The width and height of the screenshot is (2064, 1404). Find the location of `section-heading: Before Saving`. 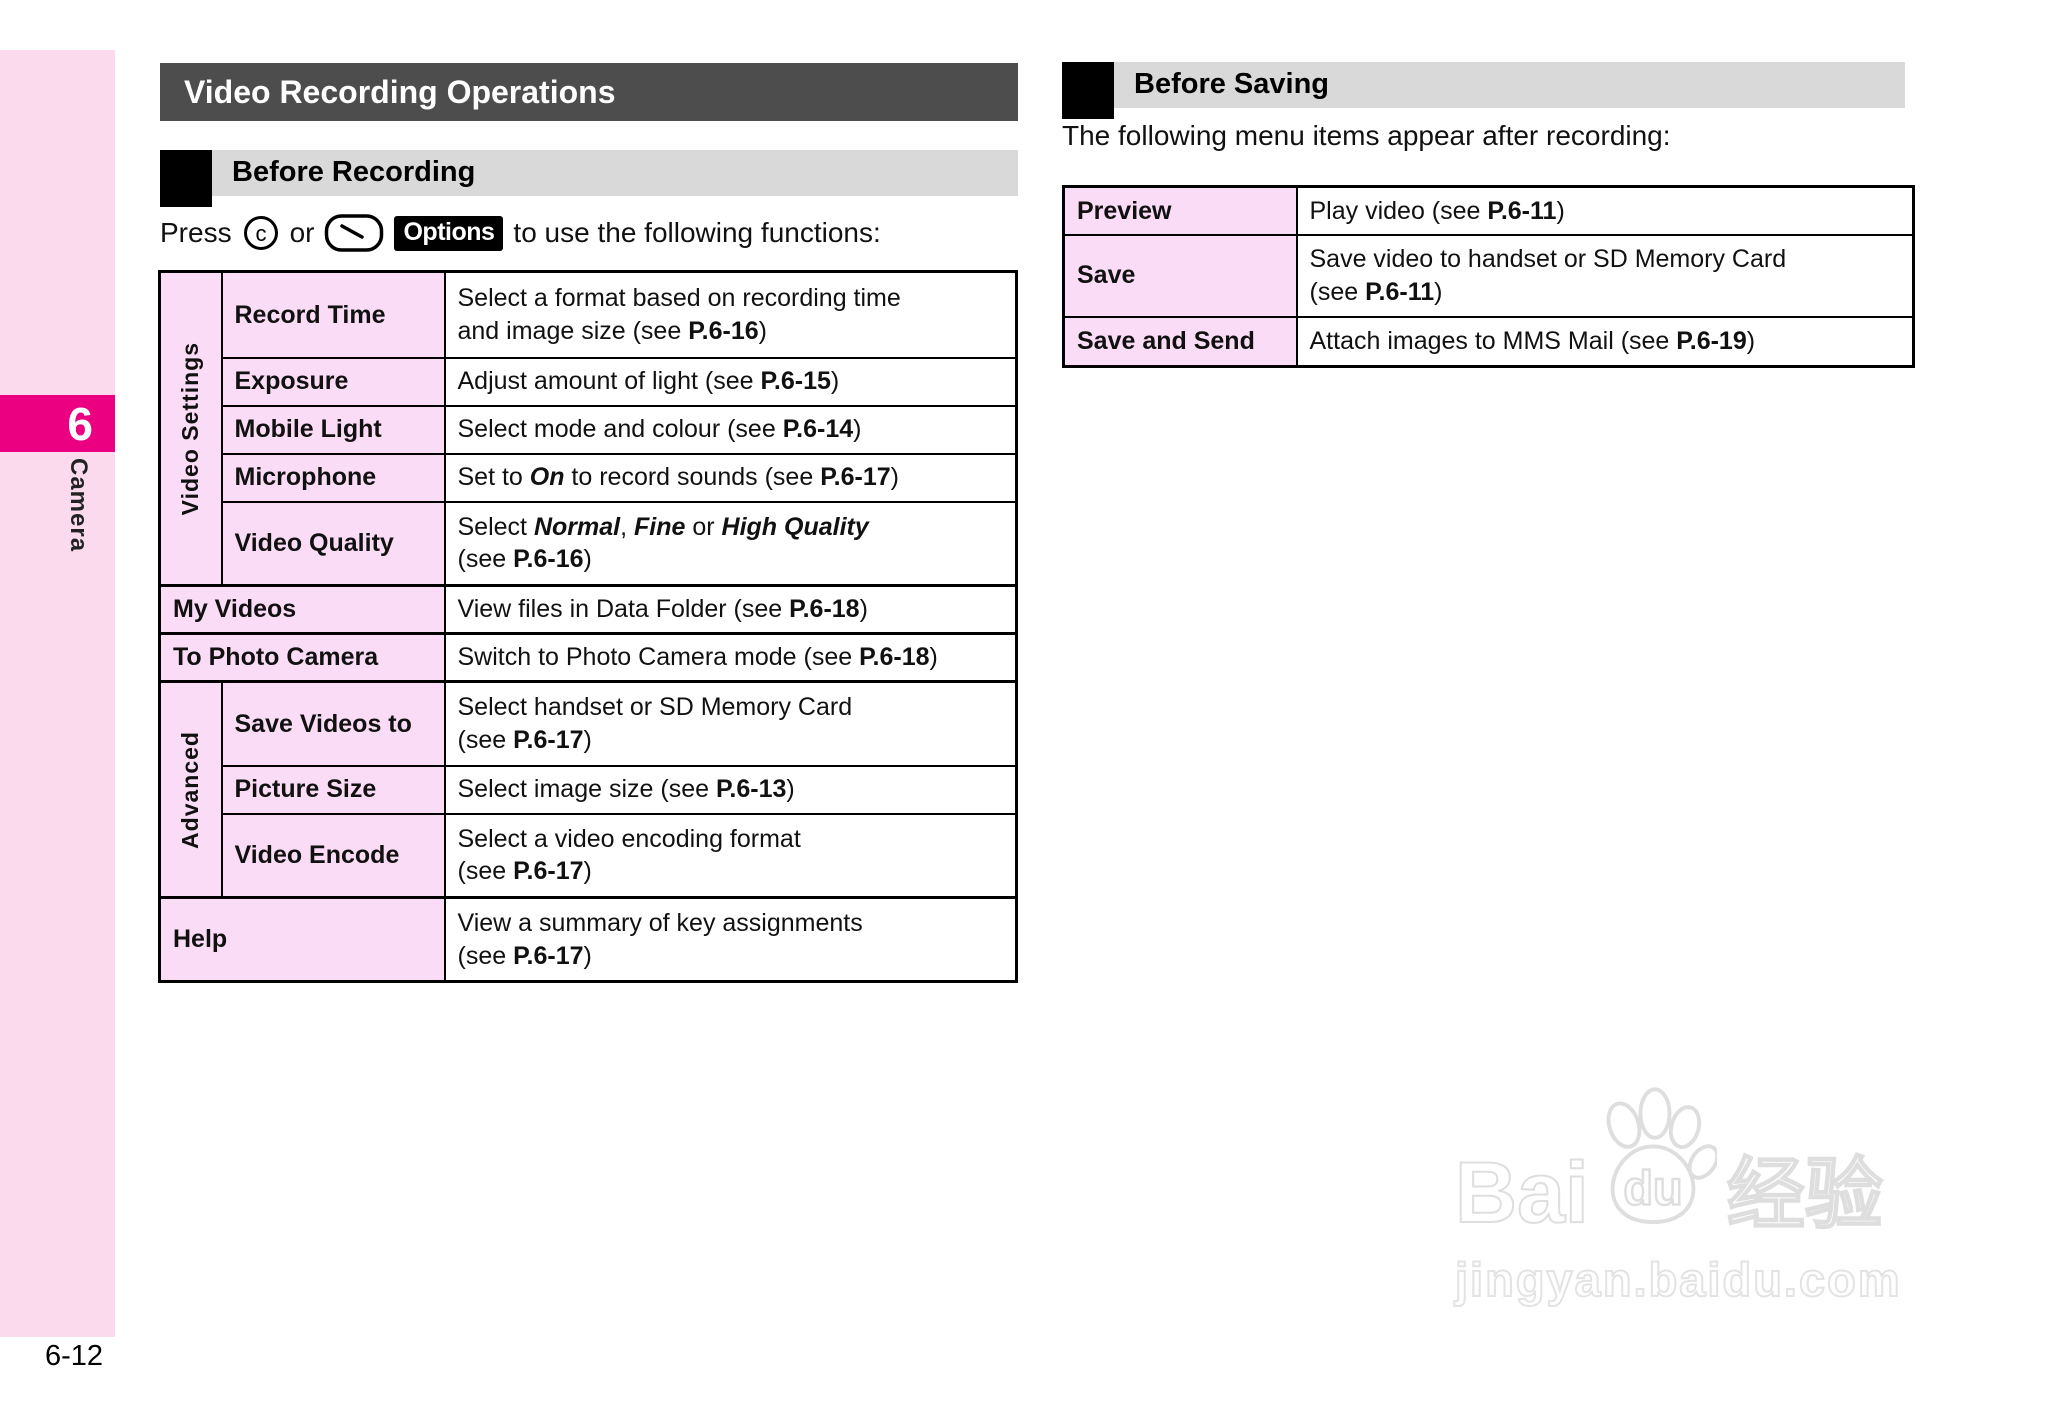

section-heading: Before Saving is located at coordinates (1231, 84).